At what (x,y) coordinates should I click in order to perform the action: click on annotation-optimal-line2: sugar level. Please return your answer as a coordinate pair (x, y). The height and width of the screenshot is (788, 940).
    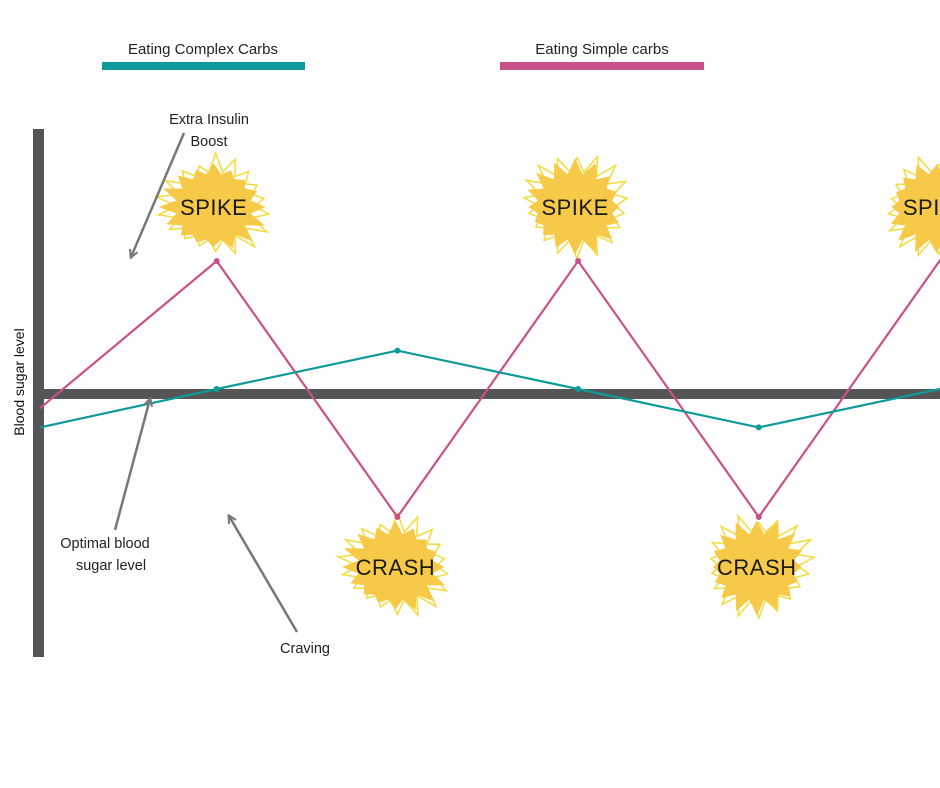
    Looking at the image, I should click on (111, 566).